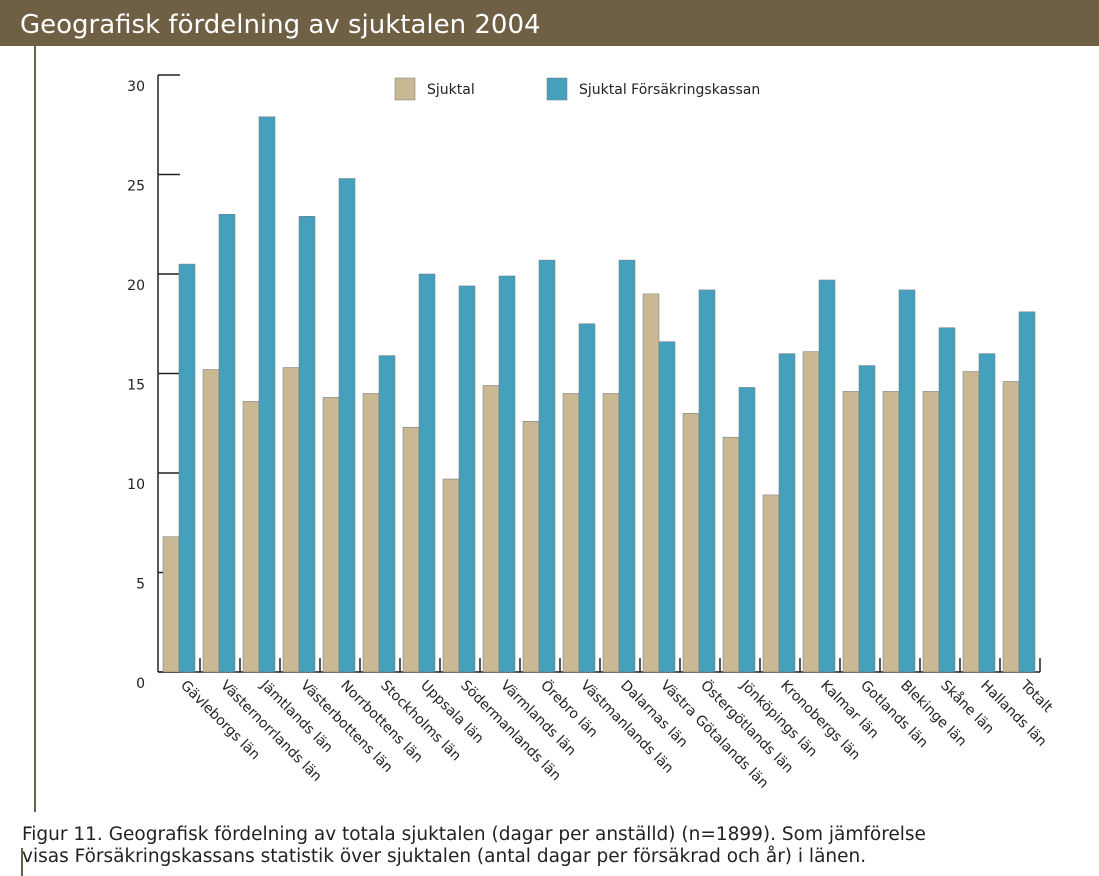  I want to click on y-tick-label: 0, so click(140, 684).